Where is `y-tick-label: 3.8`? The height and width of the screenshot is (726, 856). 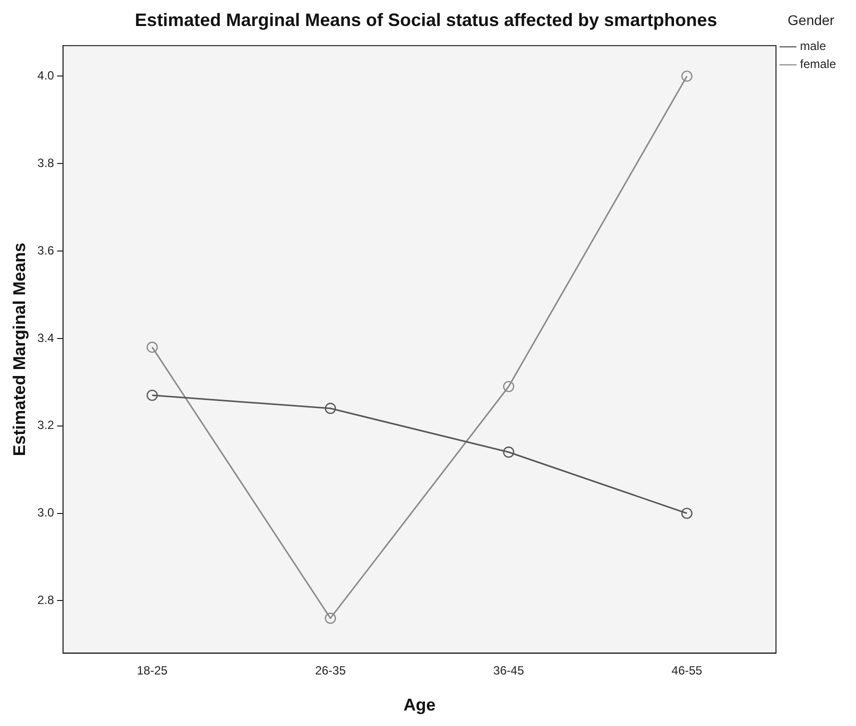 y-tick-label: 3.8 is located at coordinates (45, 163).